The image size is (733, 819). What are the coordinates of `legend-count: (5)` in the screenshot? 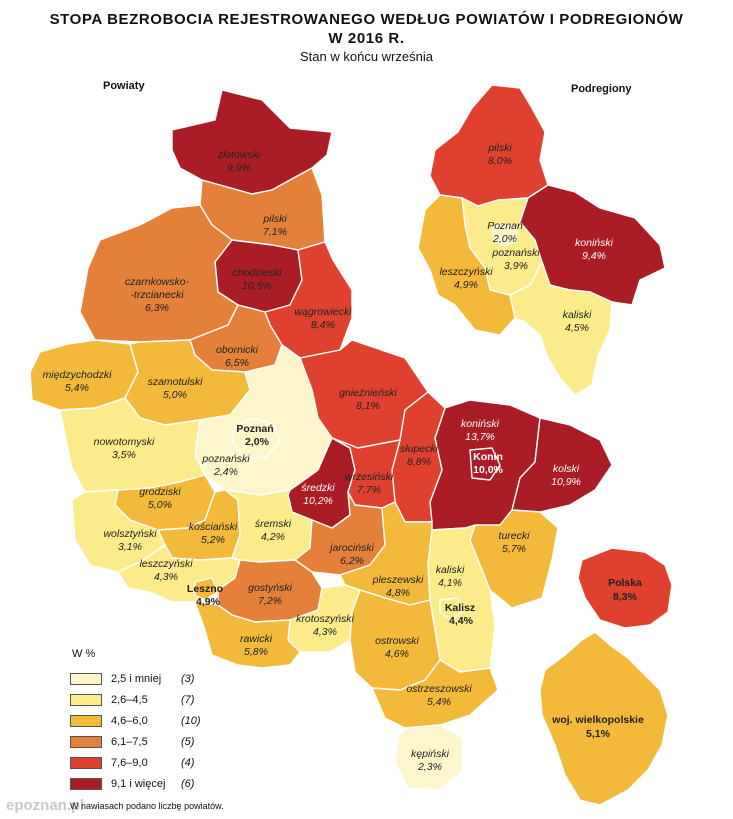 It's located at (188, 741).